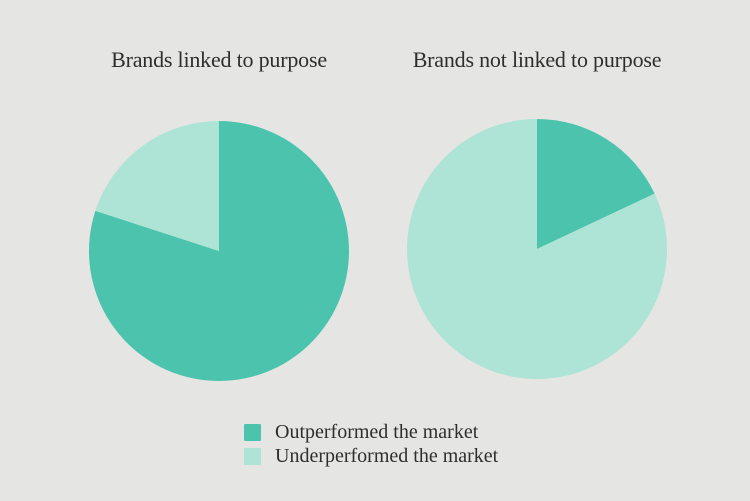 Image resolution: width=750 pixels, height=501 pixels. Describe the element at coordinates (537, 59) in the screenshot. I see `pie-title-not-linked: Brands not linked to purpose` at that location.